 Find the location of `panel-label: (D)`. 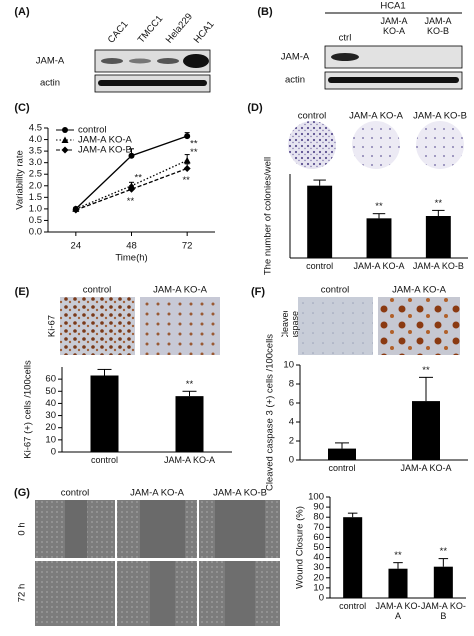

panel-label: (D) is located at coordinates (255, 108).